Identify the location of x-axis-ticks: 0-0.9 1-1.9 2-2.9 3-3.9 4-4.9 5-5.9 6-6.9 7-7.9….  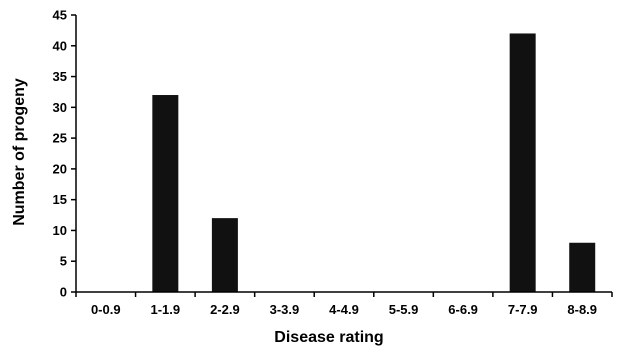
(344, 304).